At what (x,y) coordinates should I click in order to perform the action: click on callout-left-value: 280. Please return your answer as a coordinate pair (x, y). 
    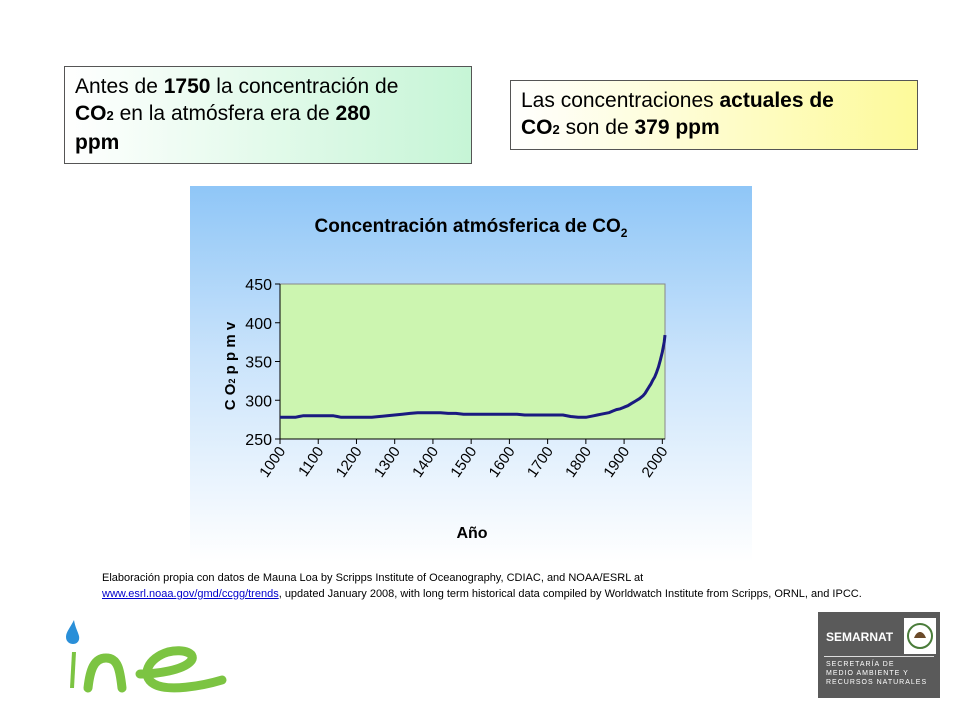
    Looking at the image, I should click on (353, 113).